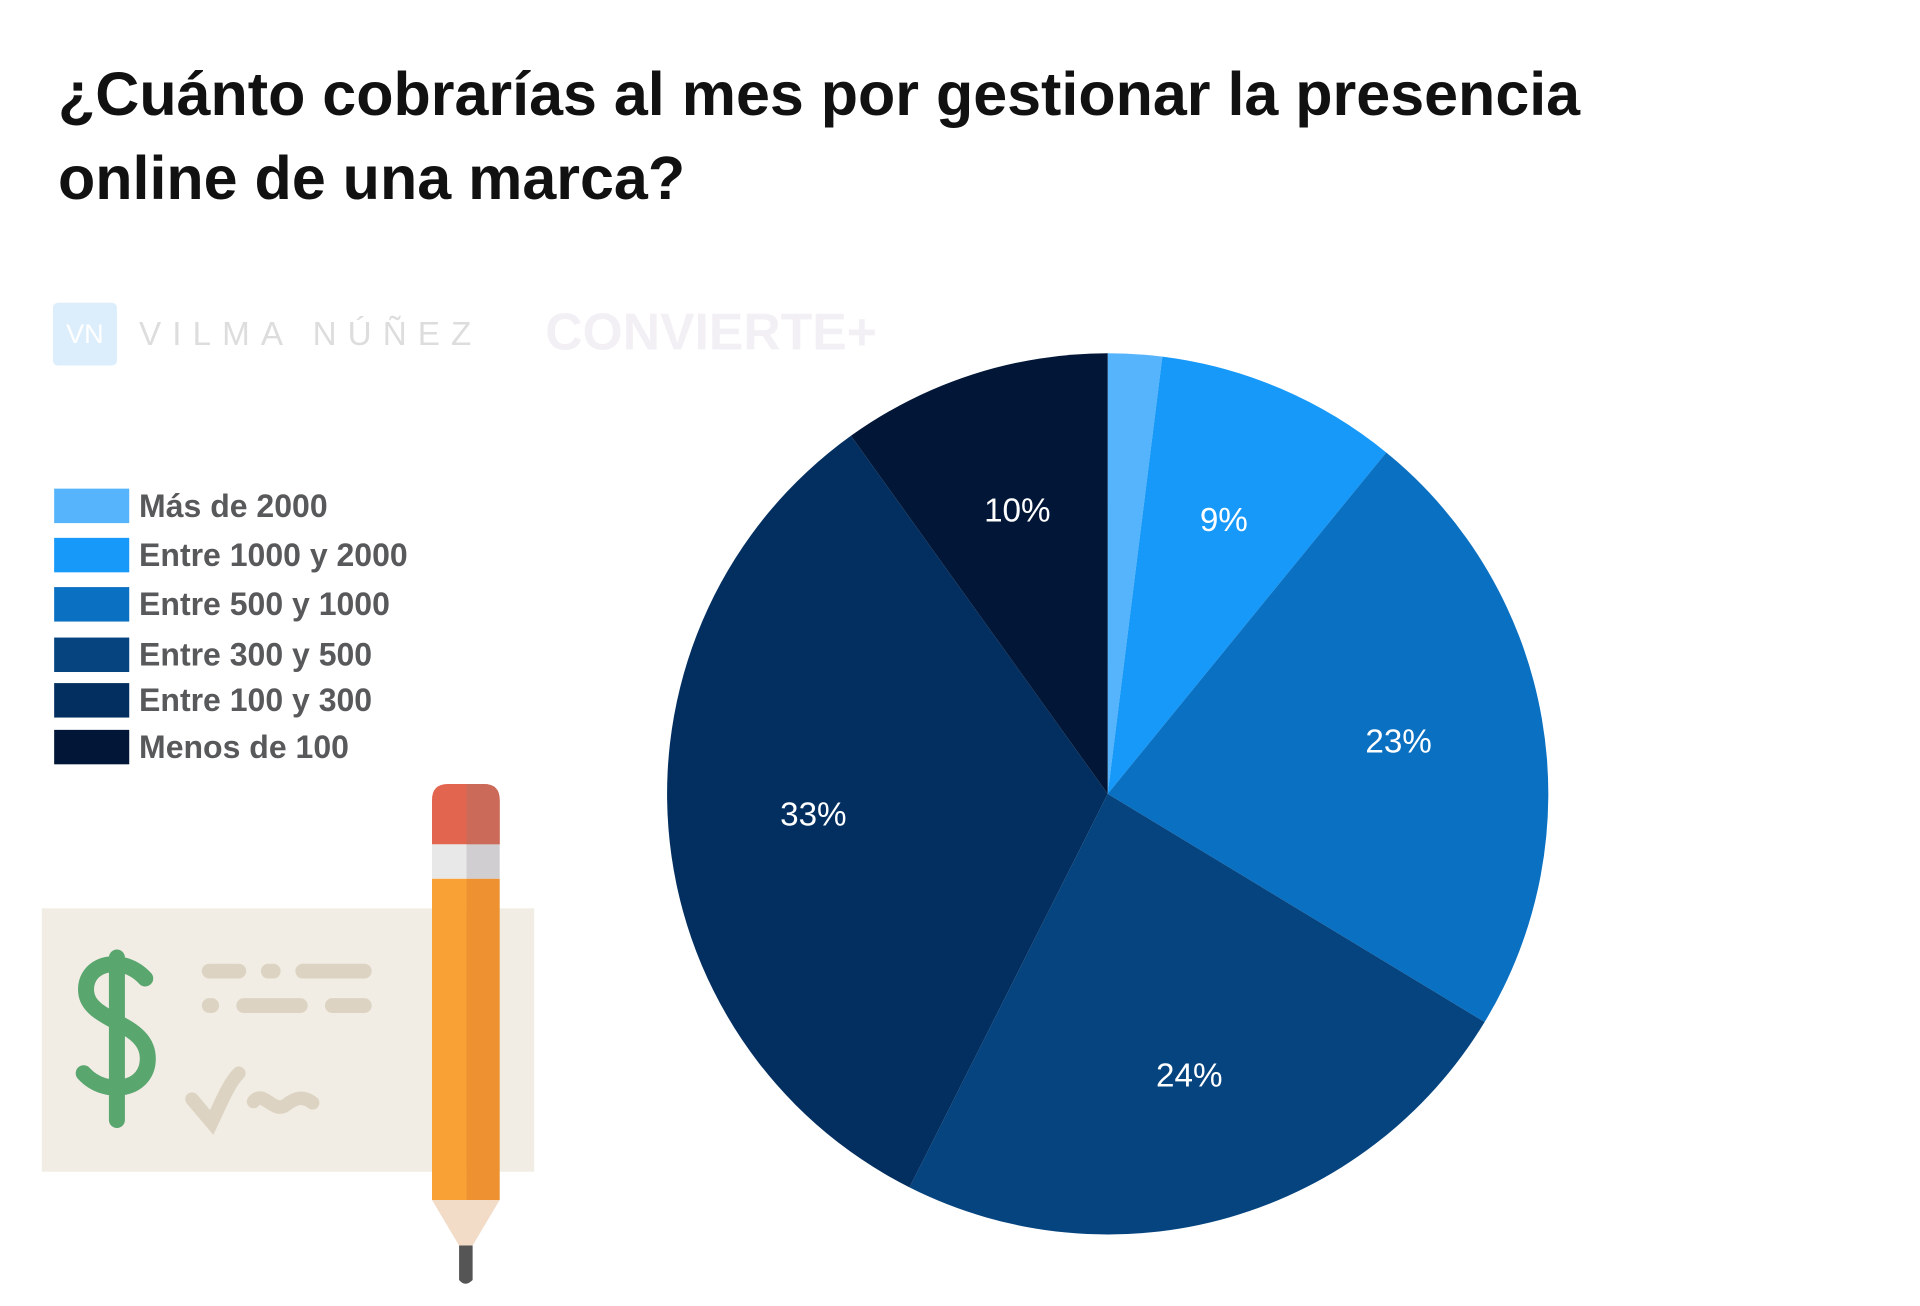  Describe the element at coordinates (233, 506) in the screenshot. I see `legend-label: Más de 2000` at that location.